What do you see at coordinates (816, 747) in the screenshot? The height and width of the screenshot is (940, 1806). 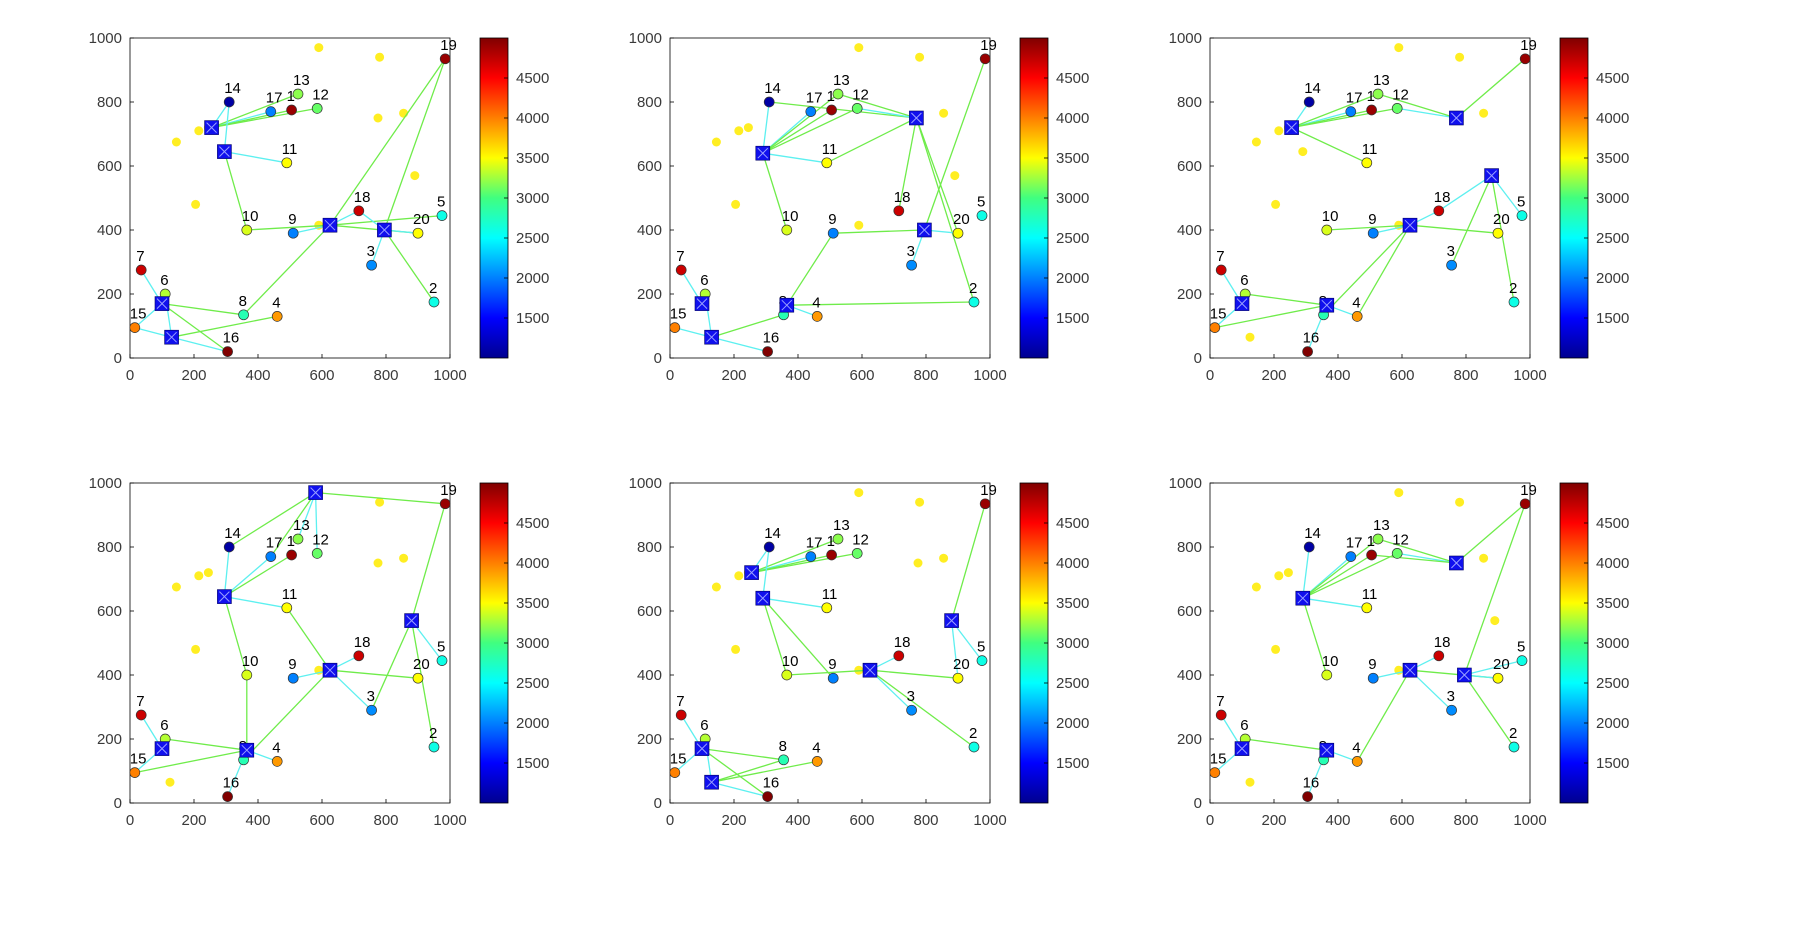 I see `demand-point-label: 4` at bounding box center [816, 747].